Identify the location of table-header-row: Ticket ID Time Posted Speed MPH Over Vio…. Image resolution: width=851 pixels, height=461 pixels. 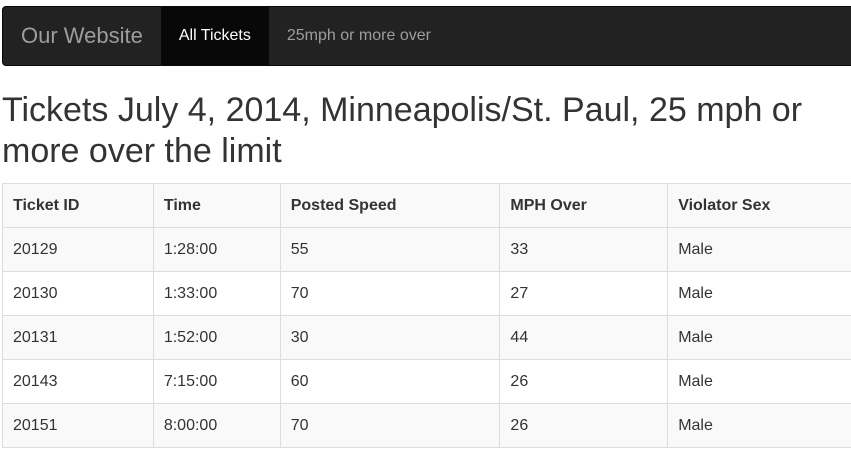
(426, 205).